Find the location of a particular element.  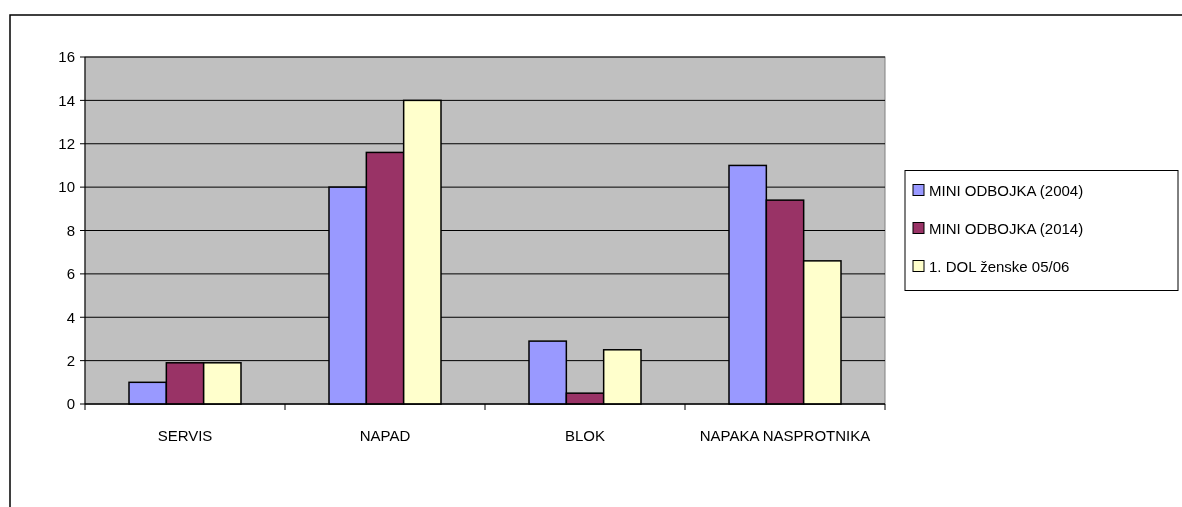

x-tick-label: NAPAKA NASPROTNIKA is located at coordinates (785, 435).